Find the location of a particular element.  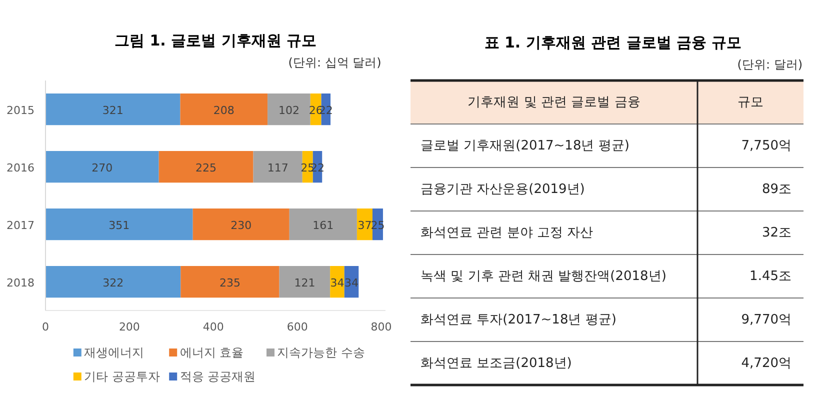

data-label: 351 is located at coordinates (119, 225).